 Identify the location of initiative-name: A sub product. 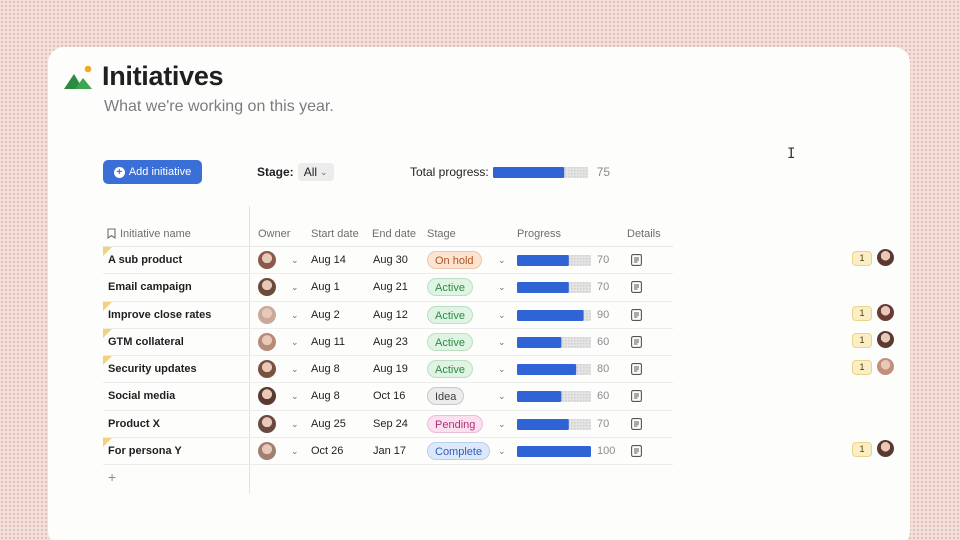
(145, 260).